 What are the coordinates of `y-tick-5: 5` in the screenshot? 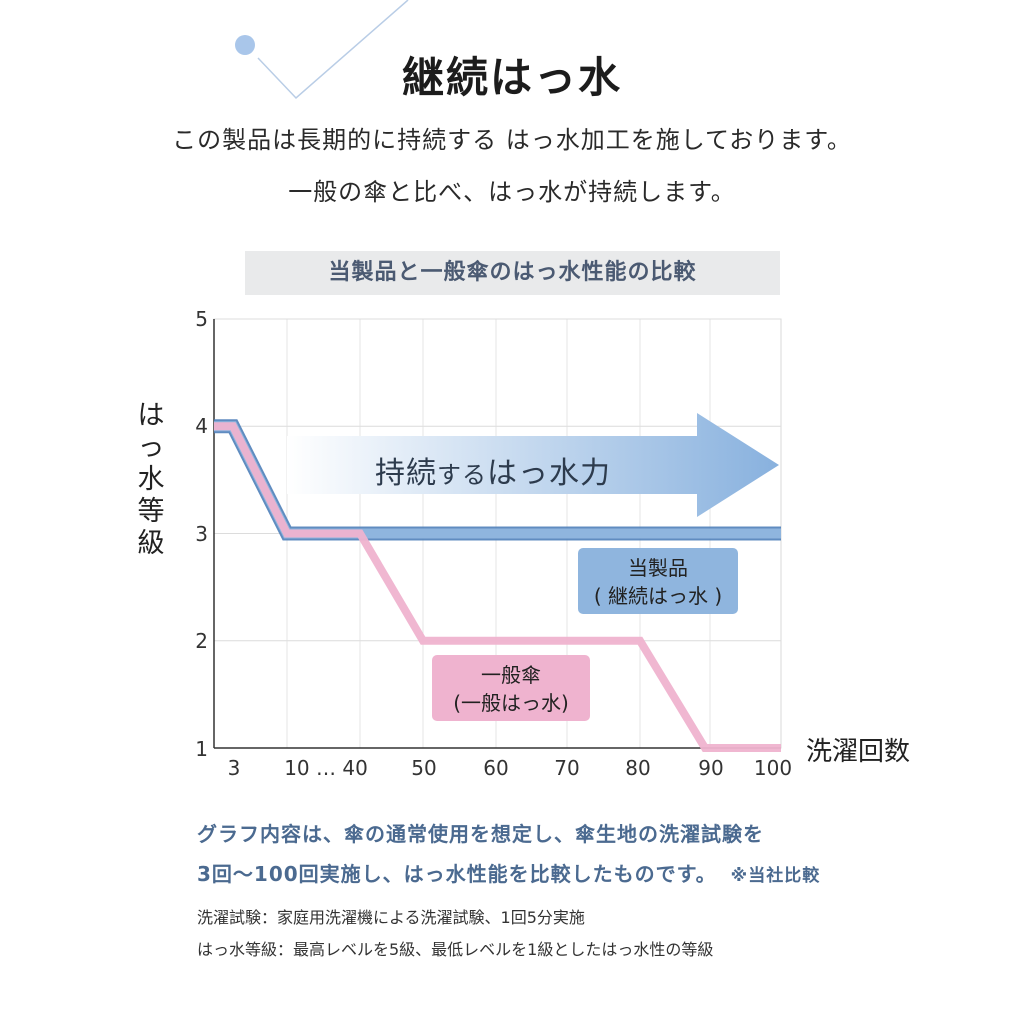 It's located at (201, 319).